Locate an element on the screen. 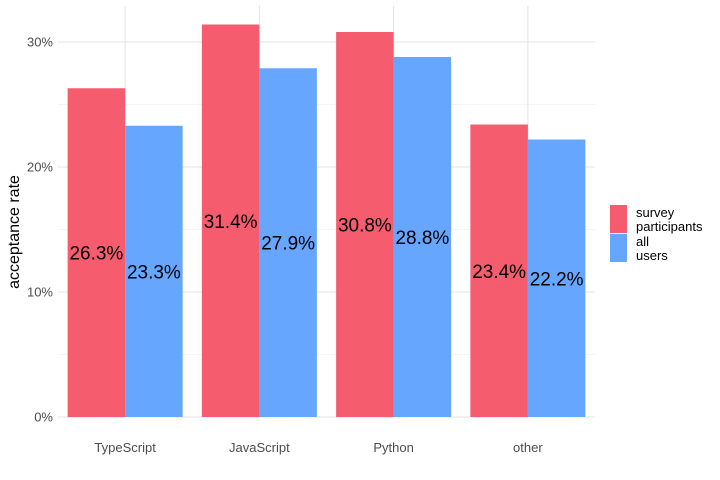 This screenshot has width=720, height=480. bar-python-survey is located at coordinates (365, 224).